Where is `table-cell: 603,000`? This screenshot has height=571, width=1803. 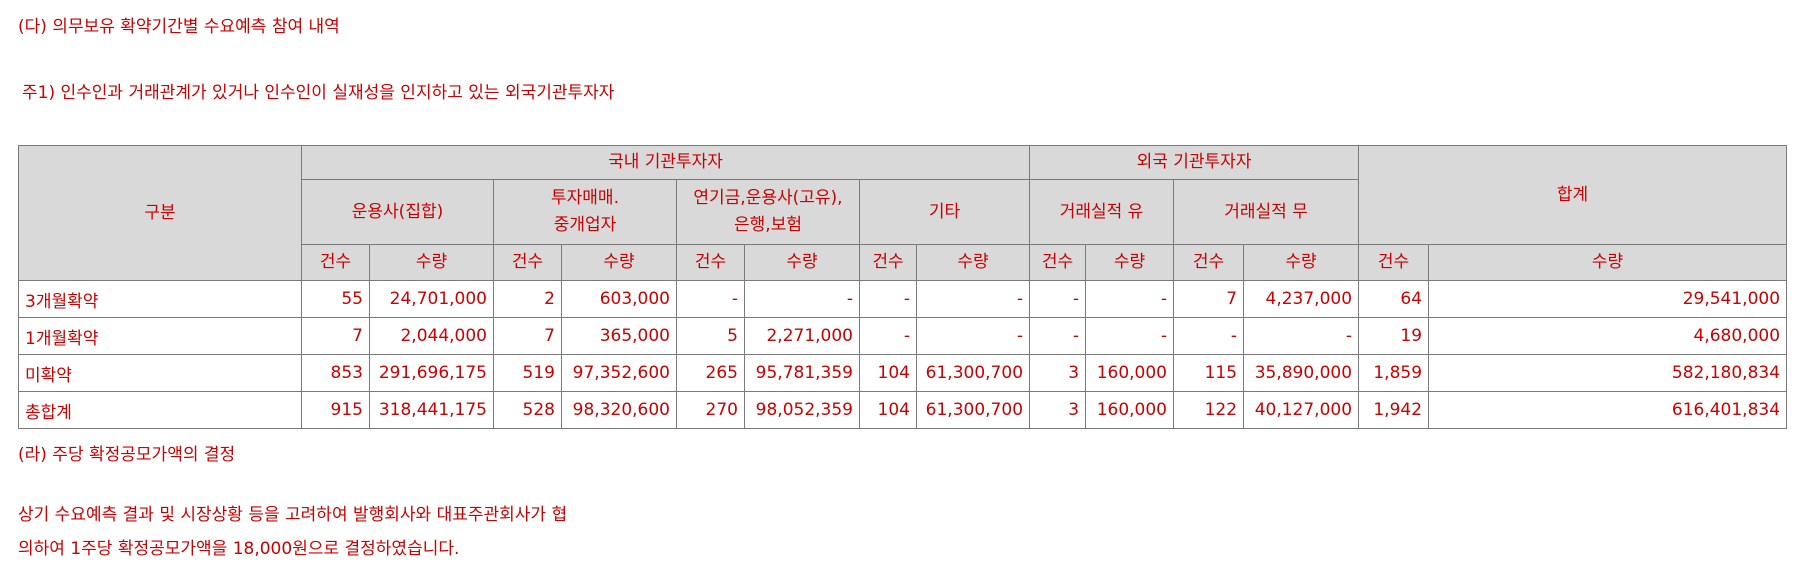
table-cell: 603,000 is located at coordinates (619, 299).